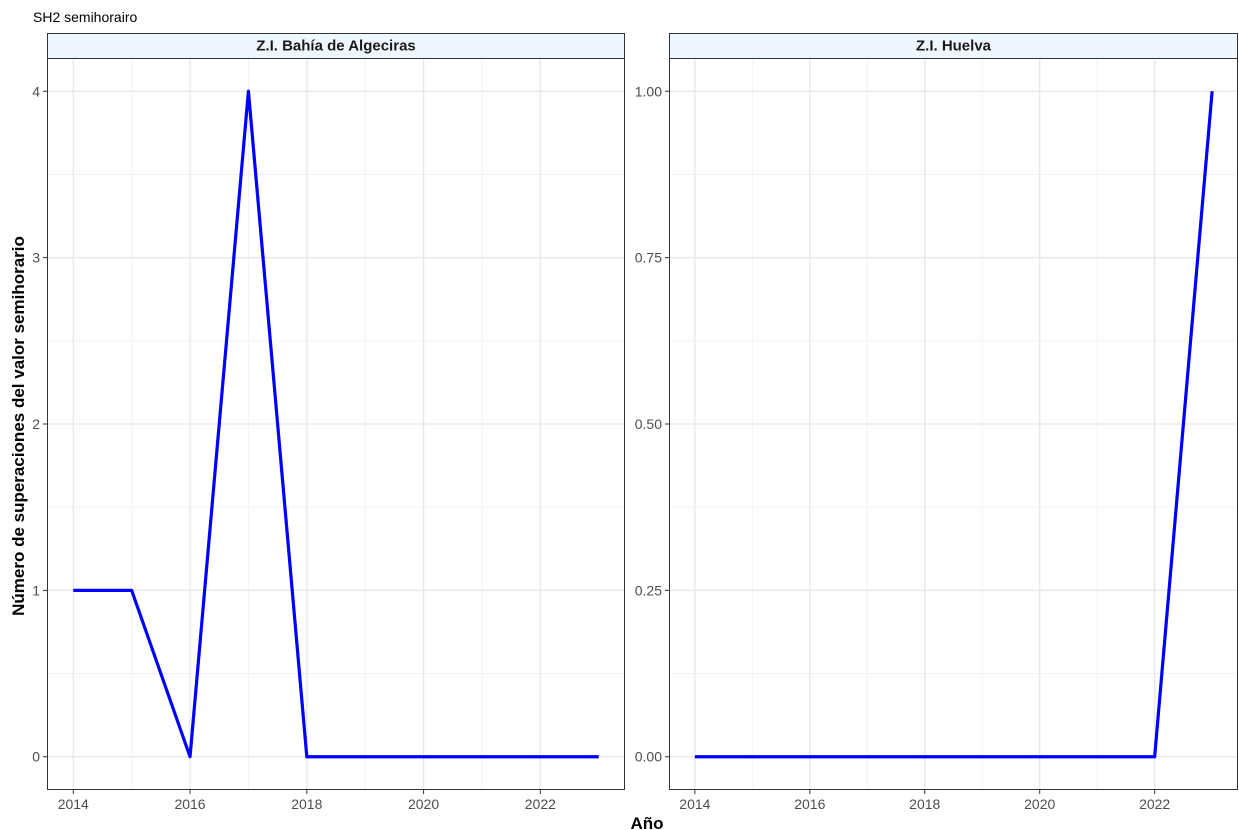 This screenshot has width=1239, height=830. What do you see at coordinates (648, 91) in the screenshot?
I see `y-tick-label: 1.00` at bounding box center [648, 91].